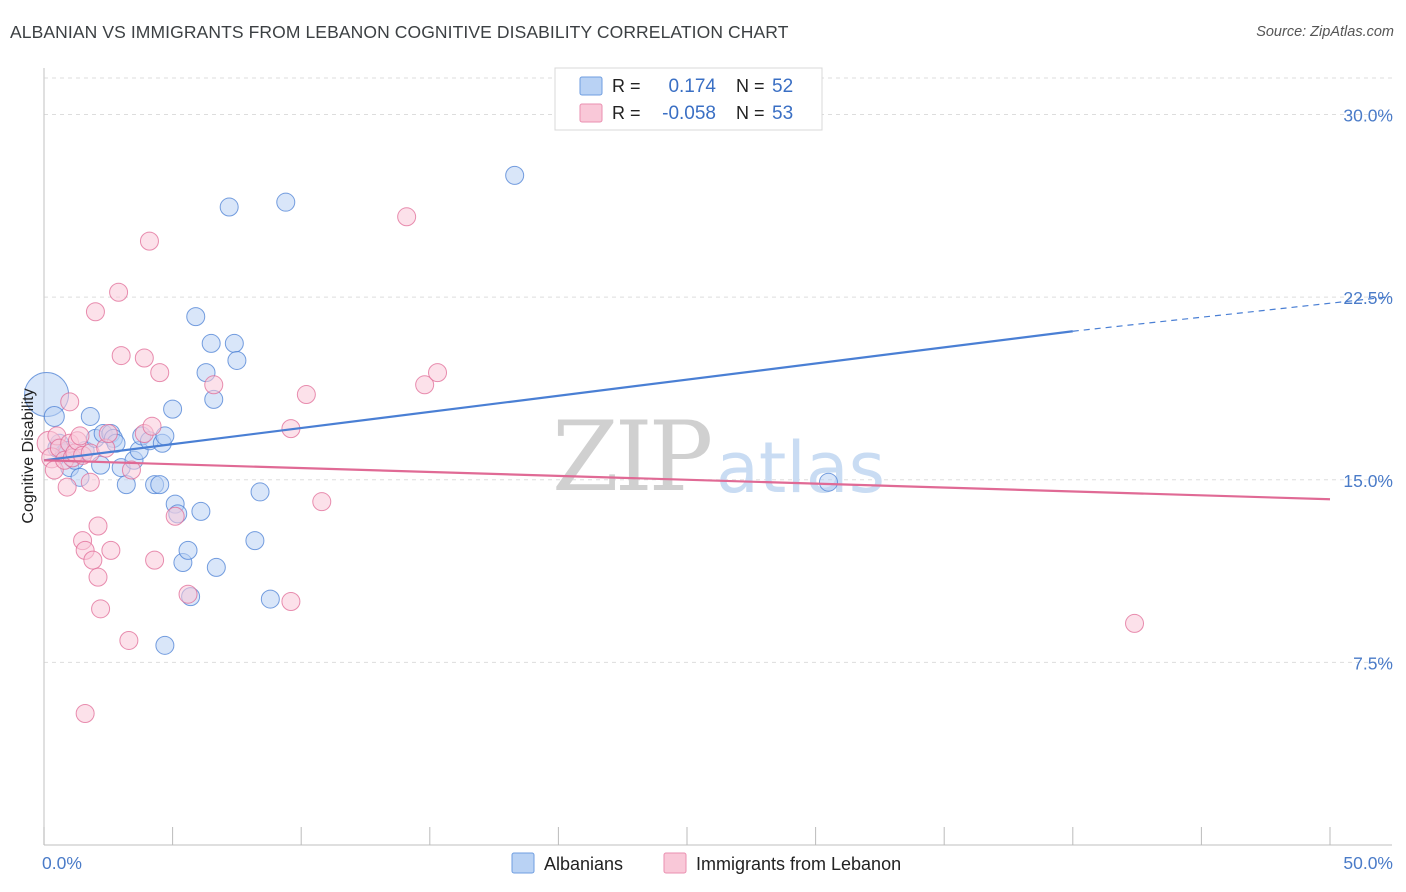 The height and width of the screenshot is (892, 1406). I want to click on watermark-atlas: atlas, so click(800, 468).